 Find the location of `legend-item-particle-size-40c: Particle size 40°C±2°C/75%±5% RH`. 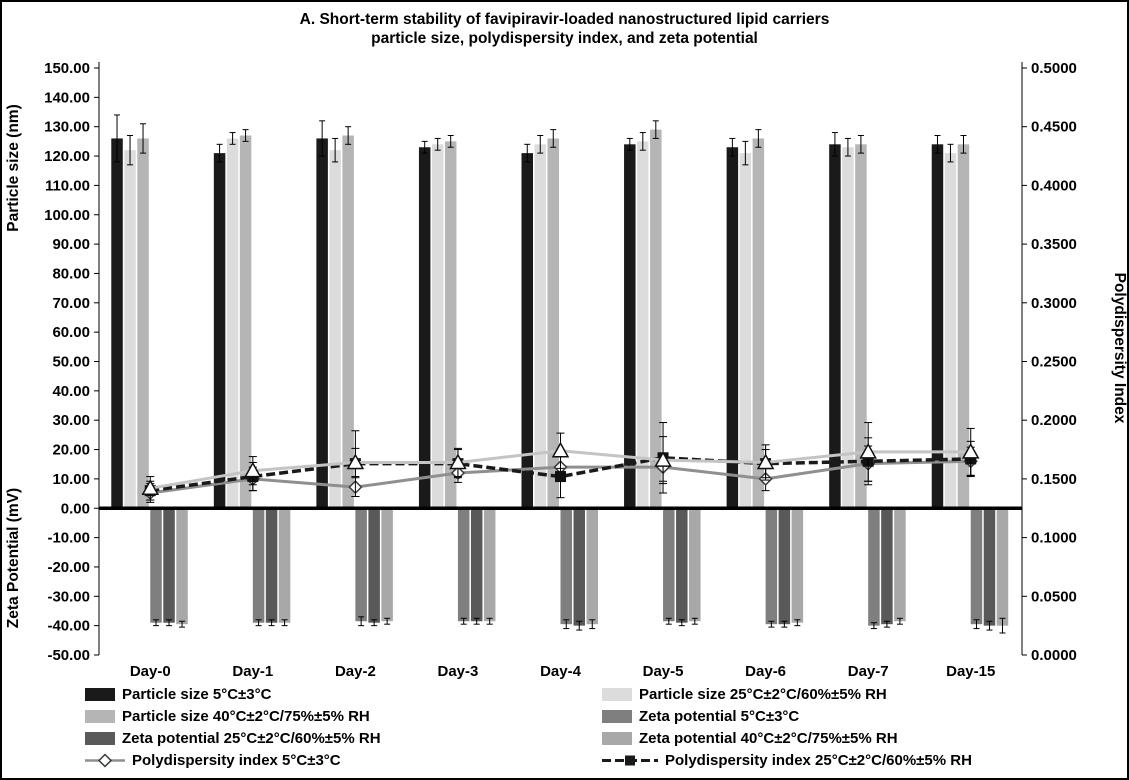

legend-item-particle-size-40c: Particle size 40°C±2°C/75%±5% RH is located at coordinates (343, 716).